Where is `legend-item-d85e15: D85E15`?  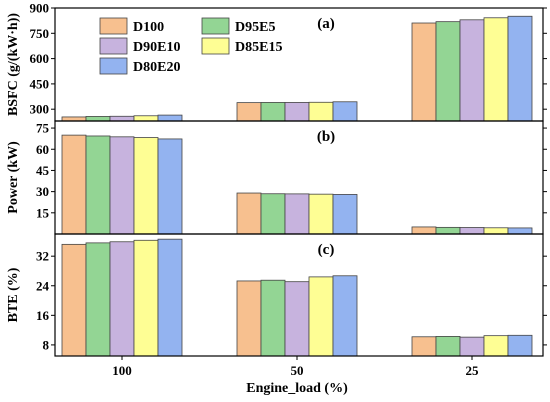 legend-item-d85e15: D85E15 is located at coordinates (241, 46).